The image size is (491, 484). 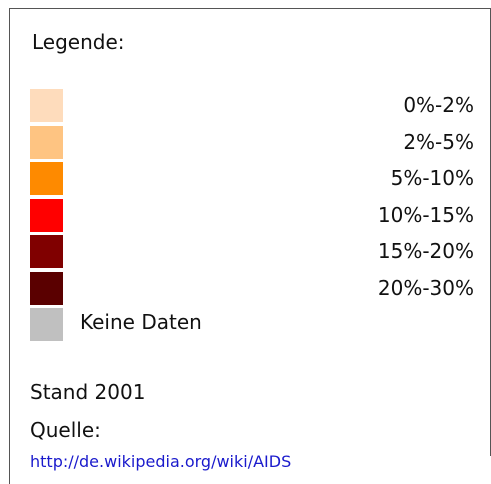 I want to click on stand: Stand 2001, so click(x=88, y=392).